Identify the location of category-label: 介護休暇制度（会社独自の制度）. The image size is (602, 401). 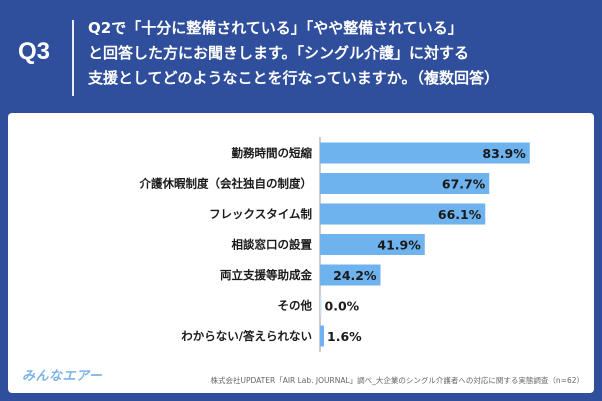
(226, 184).